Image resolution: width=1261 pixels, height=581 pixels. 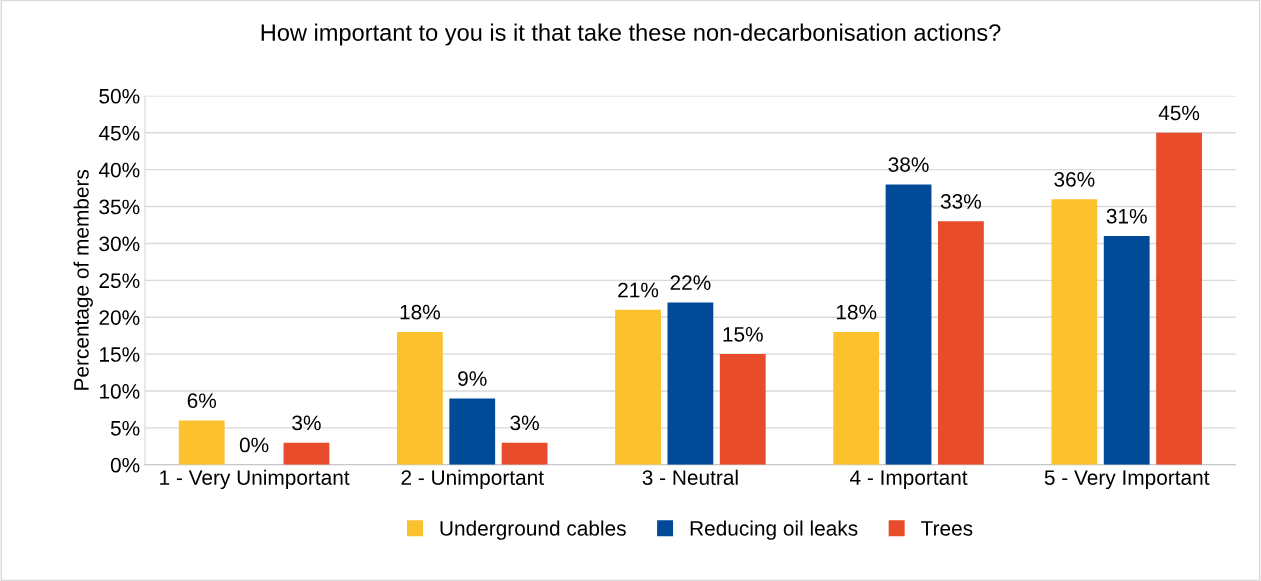 What do you see at coordinates (83, 279) in the screenshot?
I see `y-axis-title: Percentage of members` at bounding box center [83, 279].